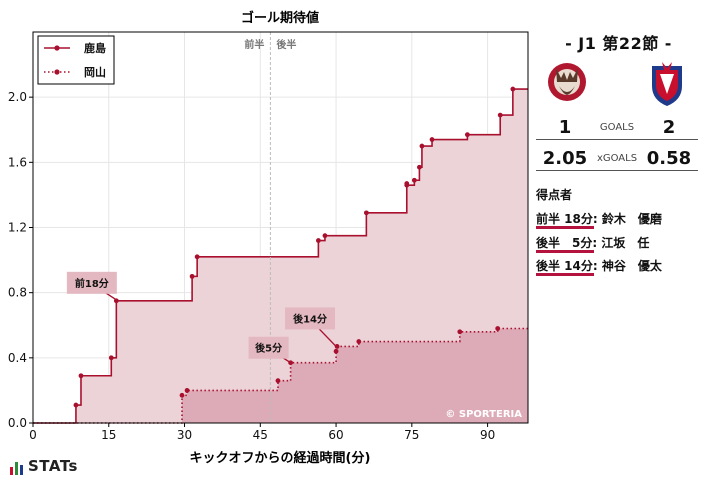  I want to click on away-crest-icon, so click(667, 84).